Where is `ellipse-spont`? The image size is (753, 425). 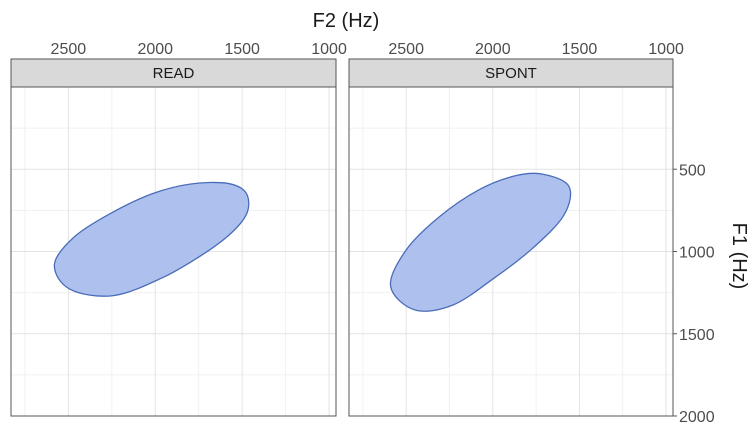 ellipse-spont is located at coordinates (480, 242).